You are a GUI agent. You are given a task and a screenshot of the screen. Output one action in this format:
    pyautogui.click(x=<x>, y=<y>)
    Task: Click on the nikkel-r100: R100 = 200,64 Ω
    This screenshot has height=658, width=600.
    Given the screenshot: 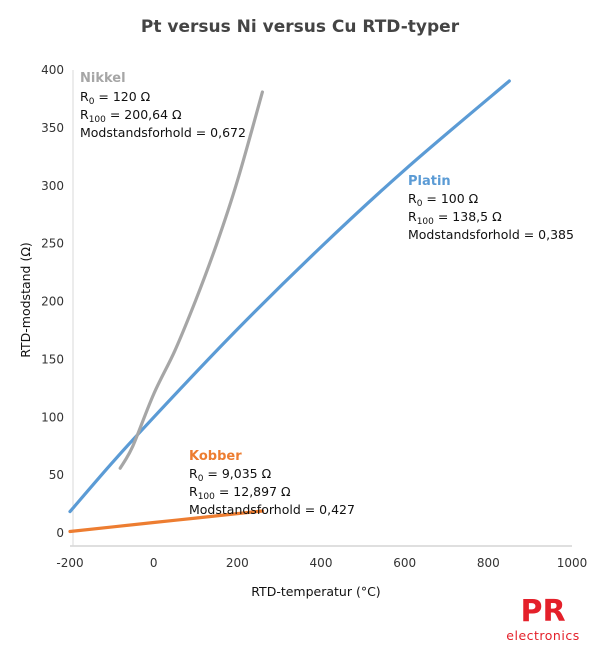 What is the action you would take?
    pyautogui.click(x=131, y=116)
    